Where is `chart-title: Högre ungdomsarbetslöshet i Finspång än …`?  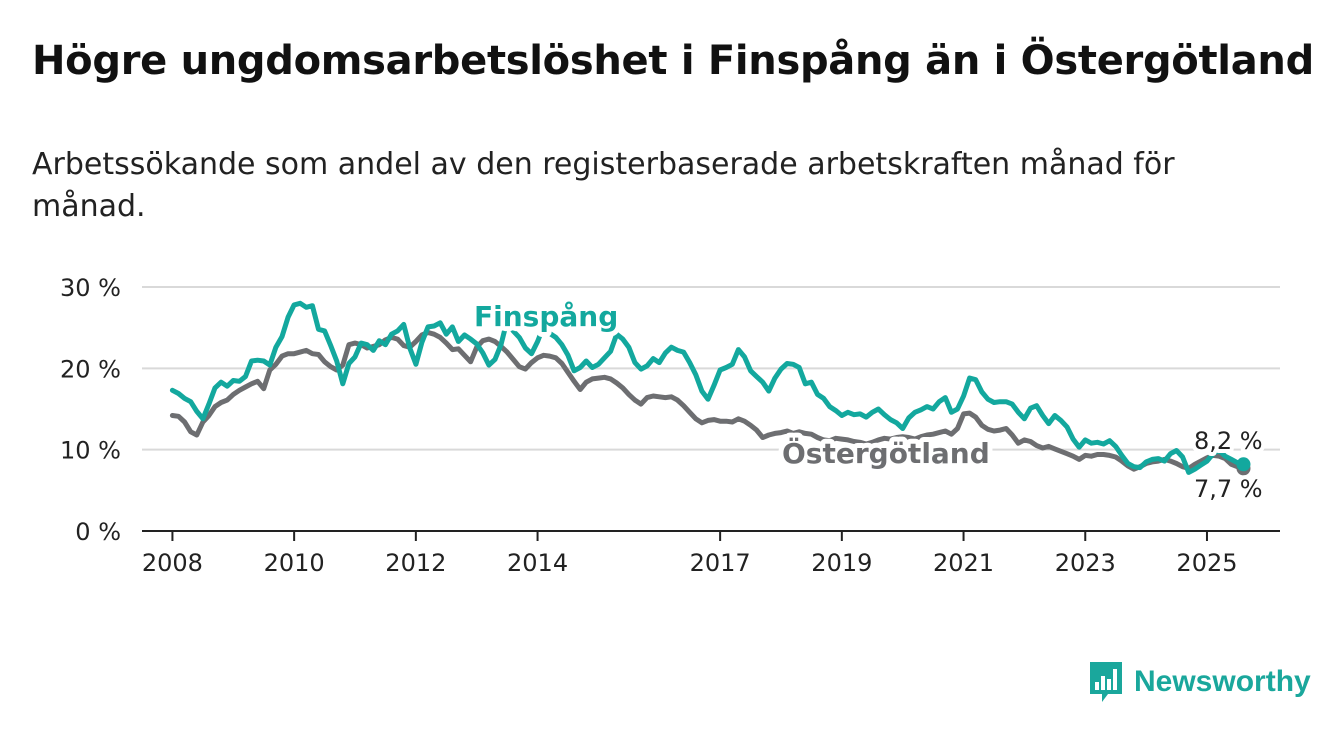
chart-title: Högre ungdomsarbetslöshet i Finspång än … is located at coordinates (673, 61).